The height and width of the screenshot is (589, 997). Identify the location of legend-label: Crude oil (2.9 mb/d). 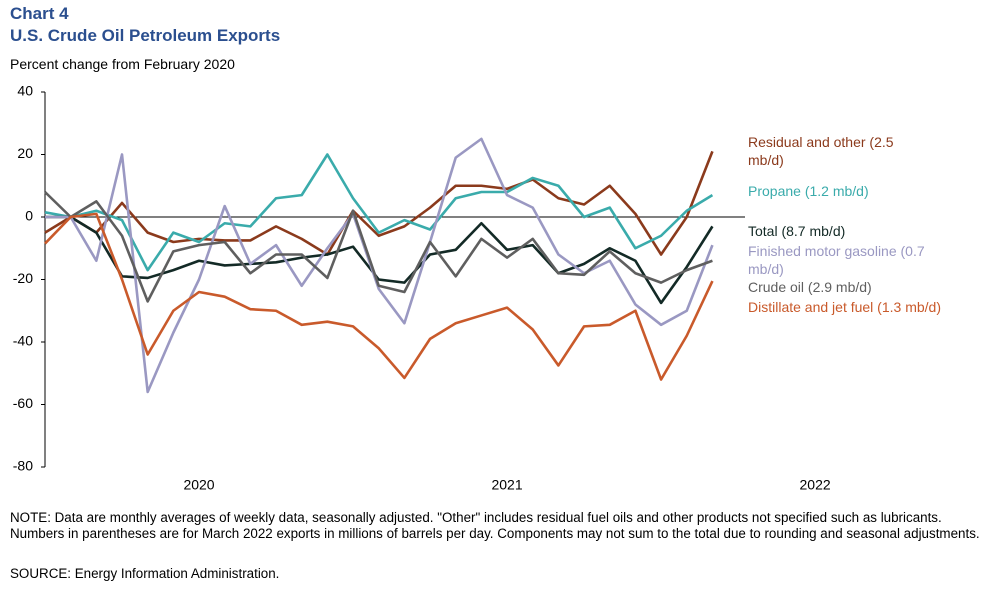
(810, 287).